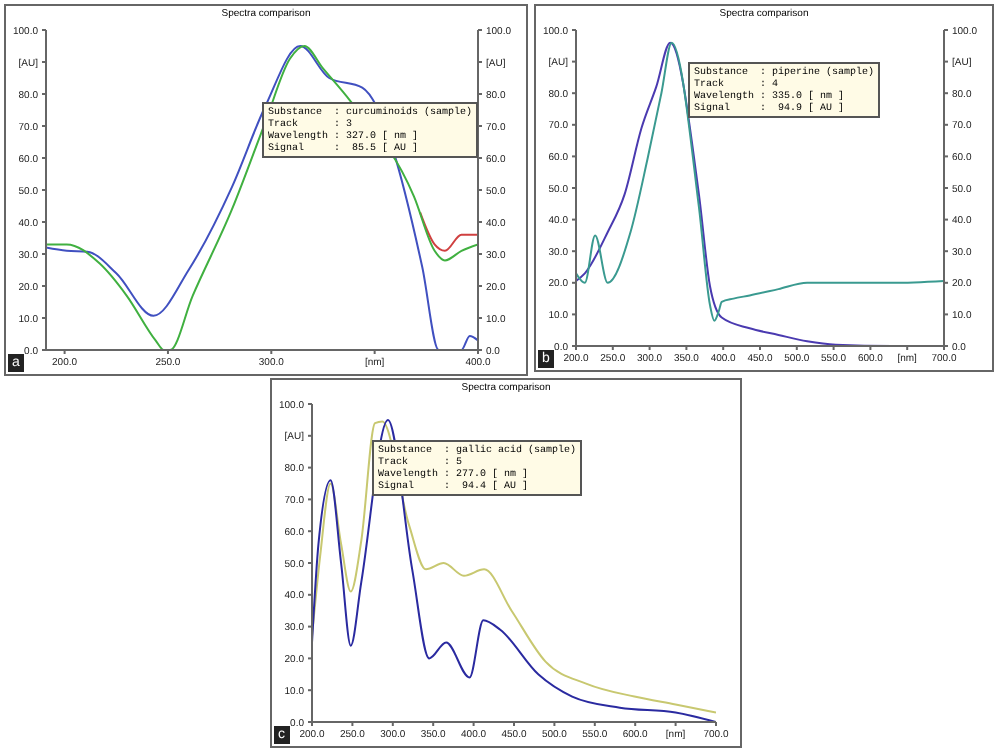 The image size is (998, 752). Describe the element at coordinates (448, 231) in the screenshot. I see `line-series` at that location.